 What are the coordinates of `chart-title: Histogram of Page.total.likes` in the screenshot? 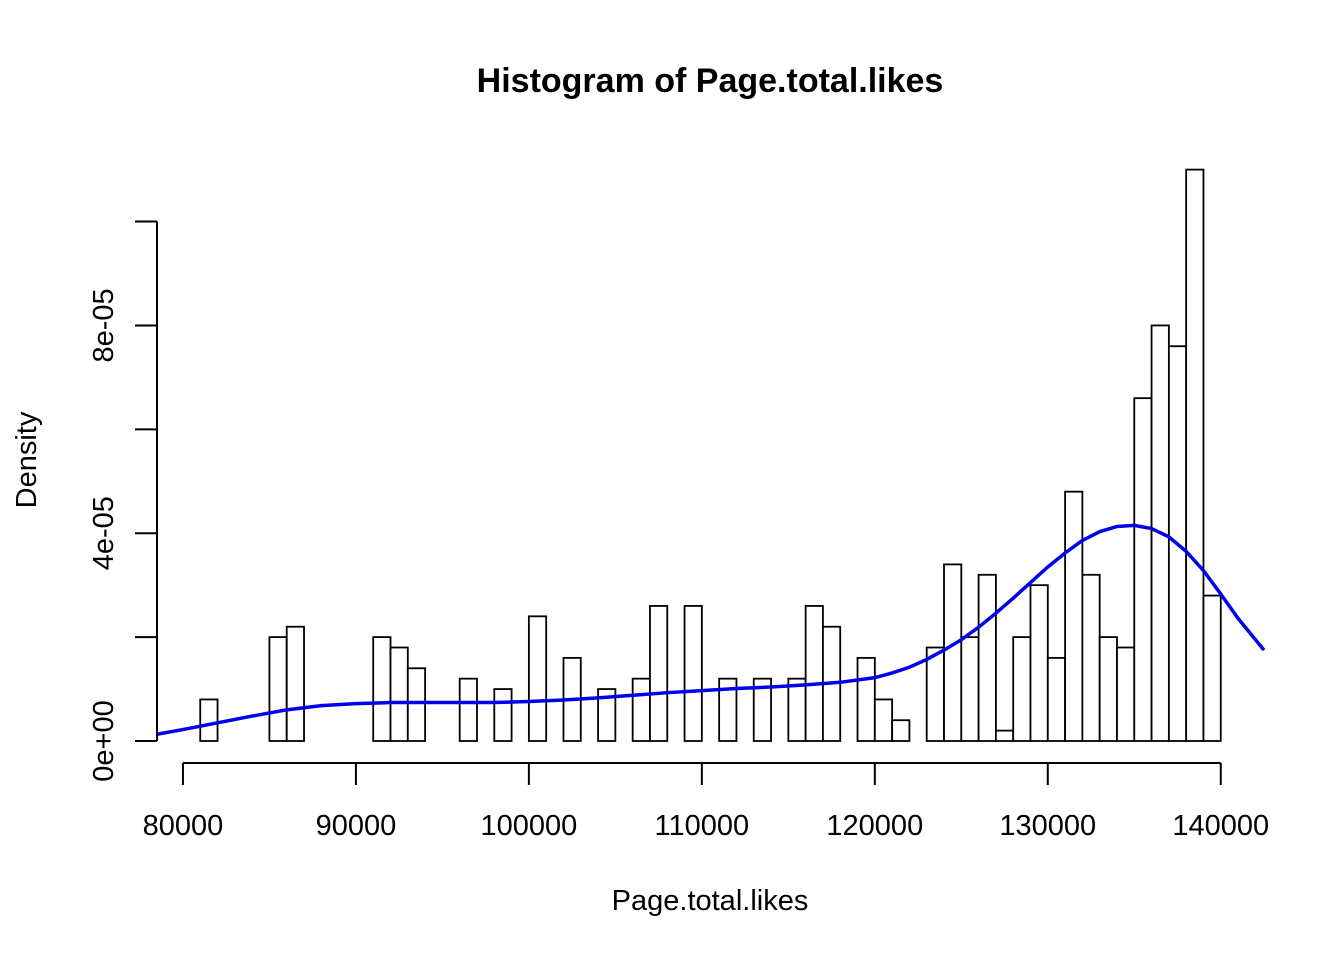 It's located at (710, 81).